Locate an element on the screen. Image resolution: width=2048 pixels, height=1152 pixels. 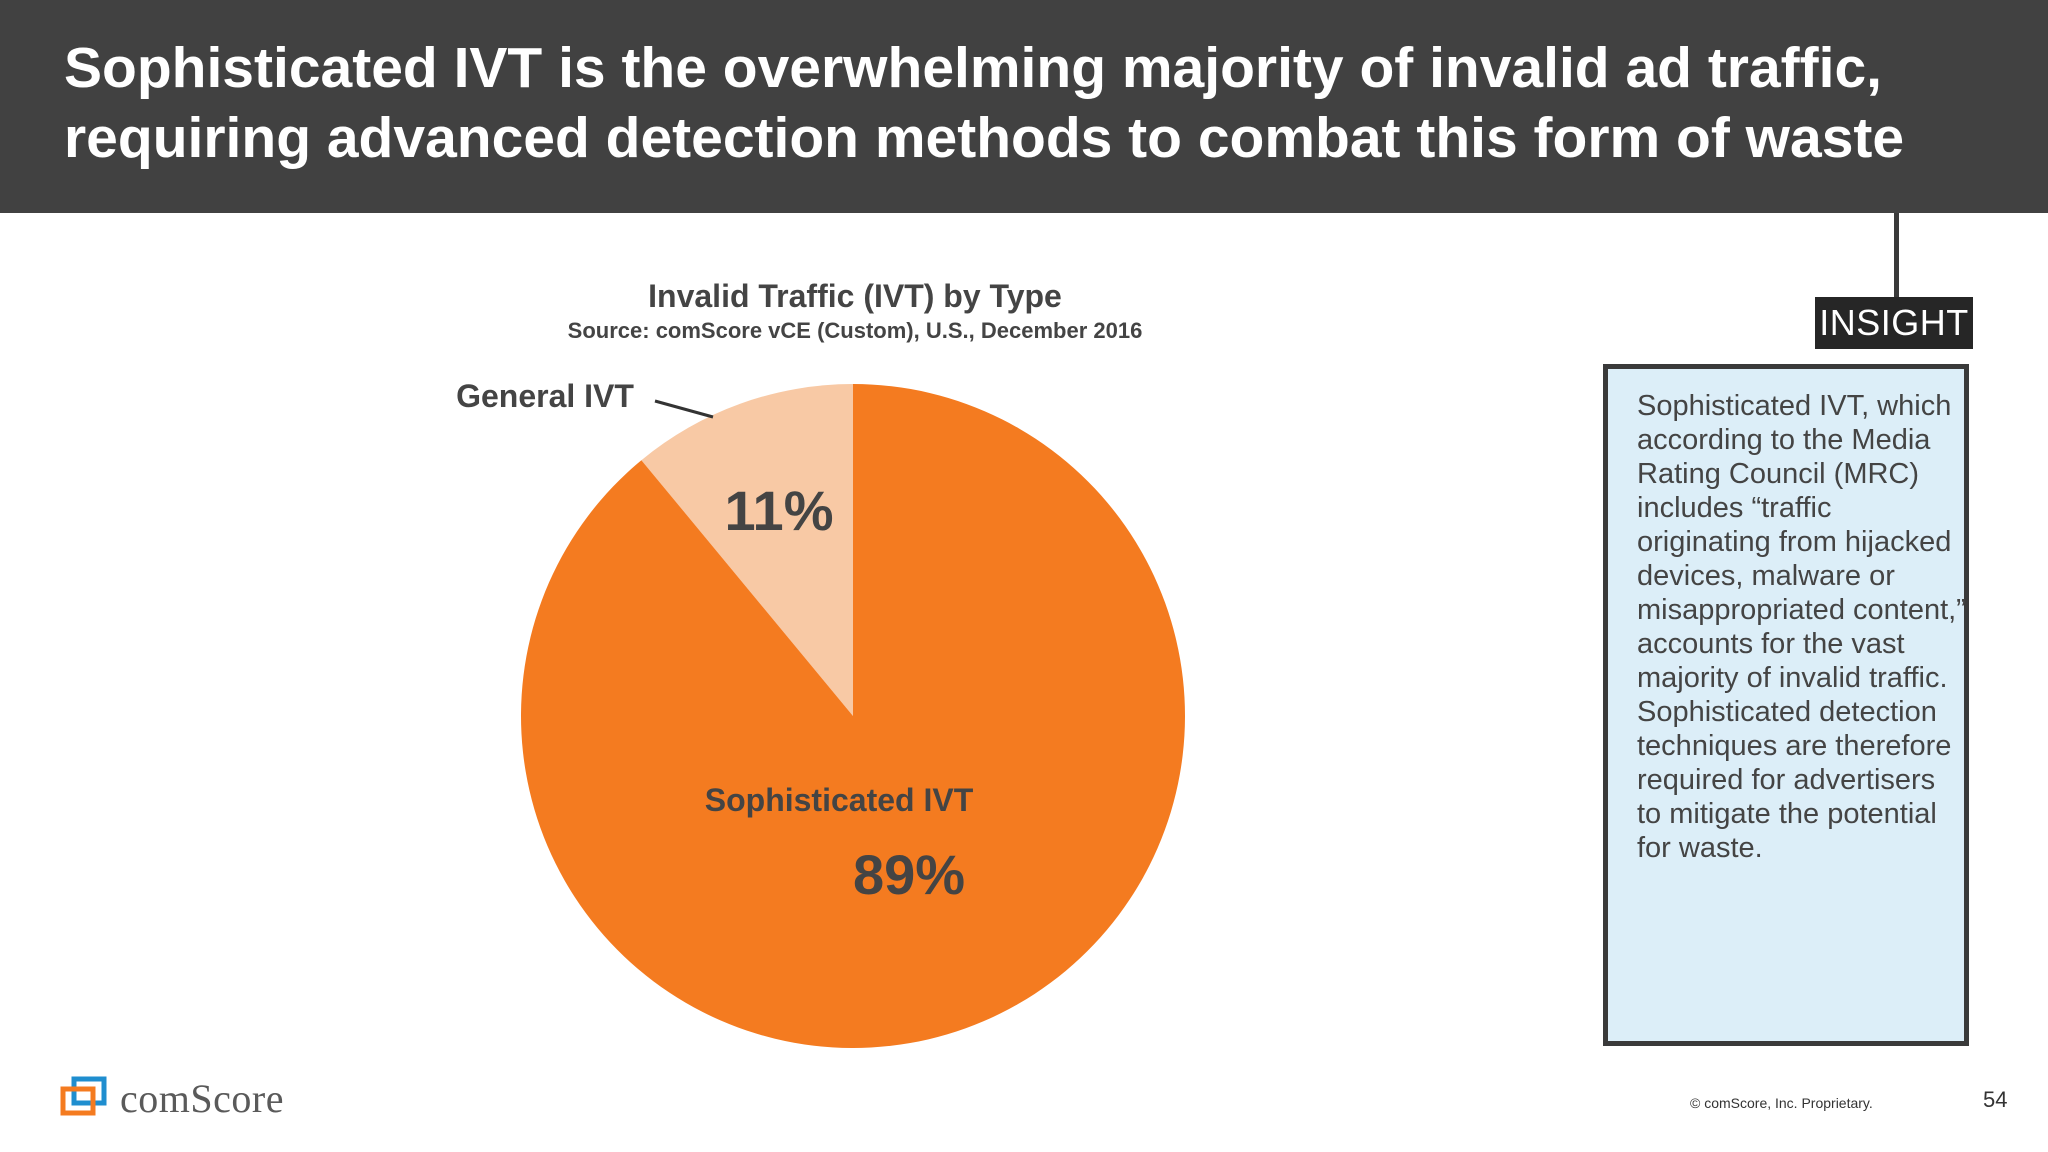
slice-value-general-ivt: 11% is located at coordinates (779, 510).